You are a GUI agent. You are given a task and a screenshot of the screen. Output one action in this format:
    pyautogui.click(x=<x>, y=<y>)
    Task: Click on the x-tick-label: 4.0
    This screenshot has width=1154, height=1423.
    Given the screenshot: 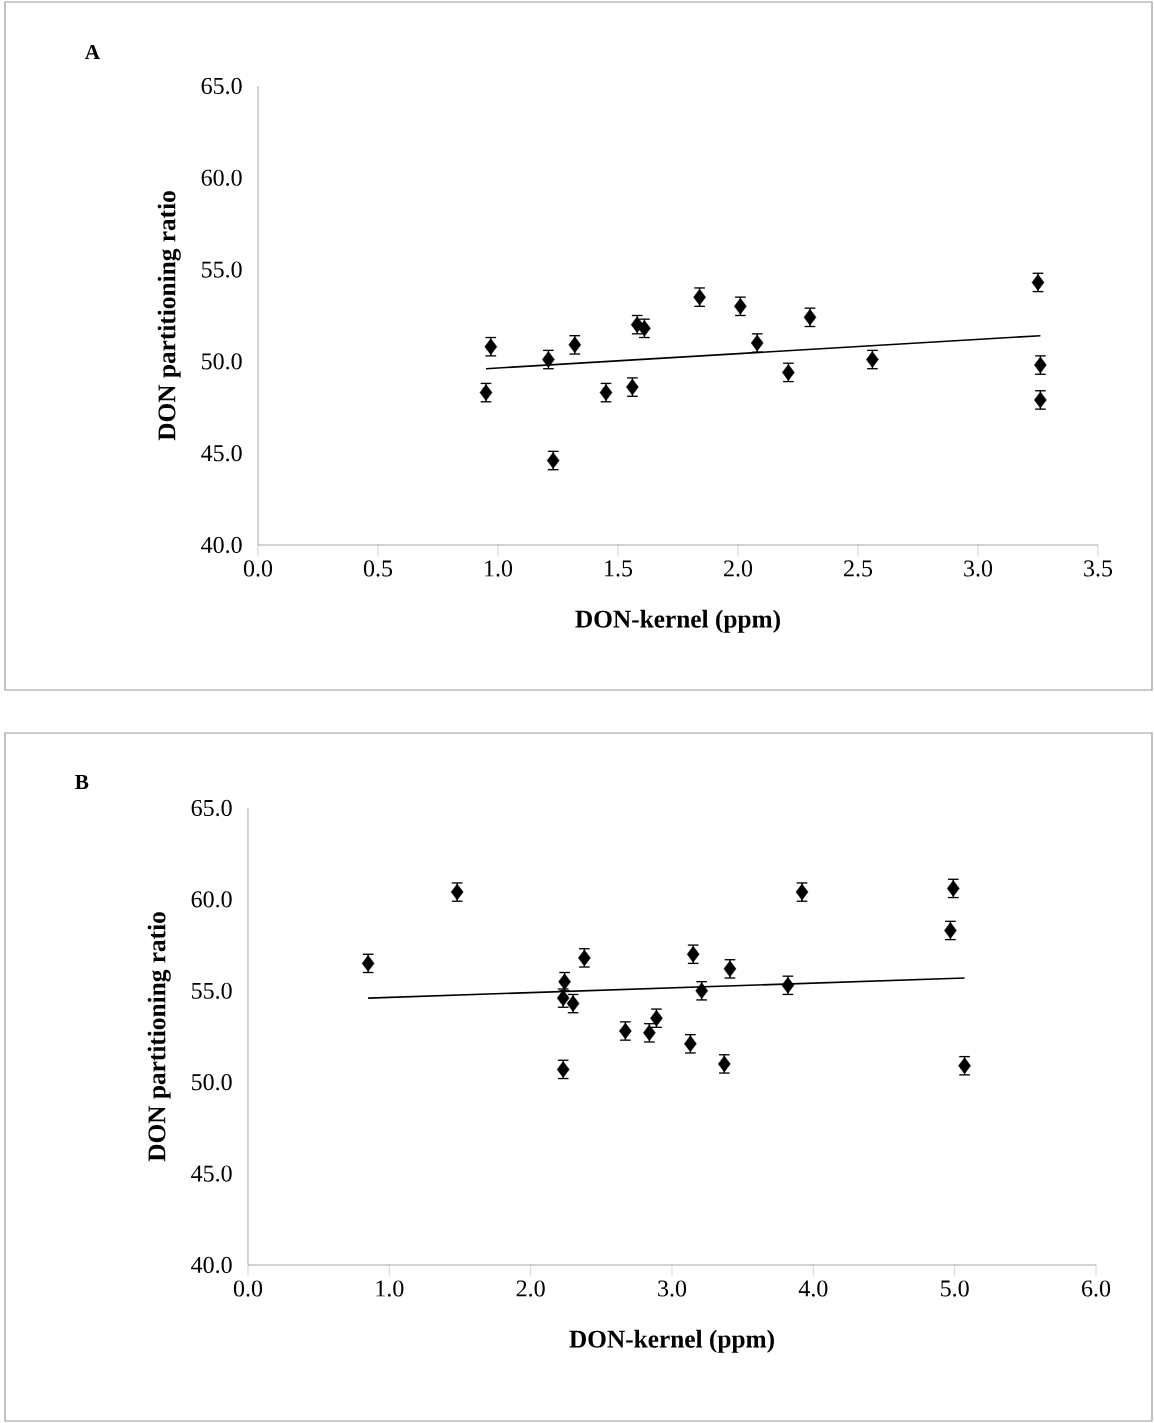 What is the action you would take?
    pyautogui.click(x=813, y=1288)
    